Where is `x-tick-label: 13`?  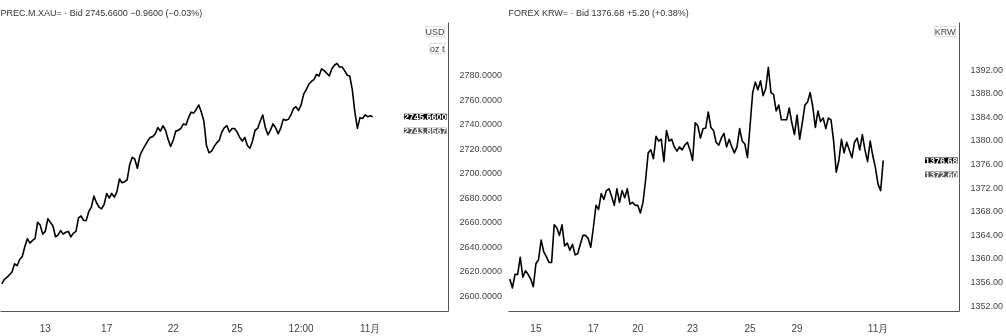 x-tick-label: 13 is located at coordinates (45, 328).